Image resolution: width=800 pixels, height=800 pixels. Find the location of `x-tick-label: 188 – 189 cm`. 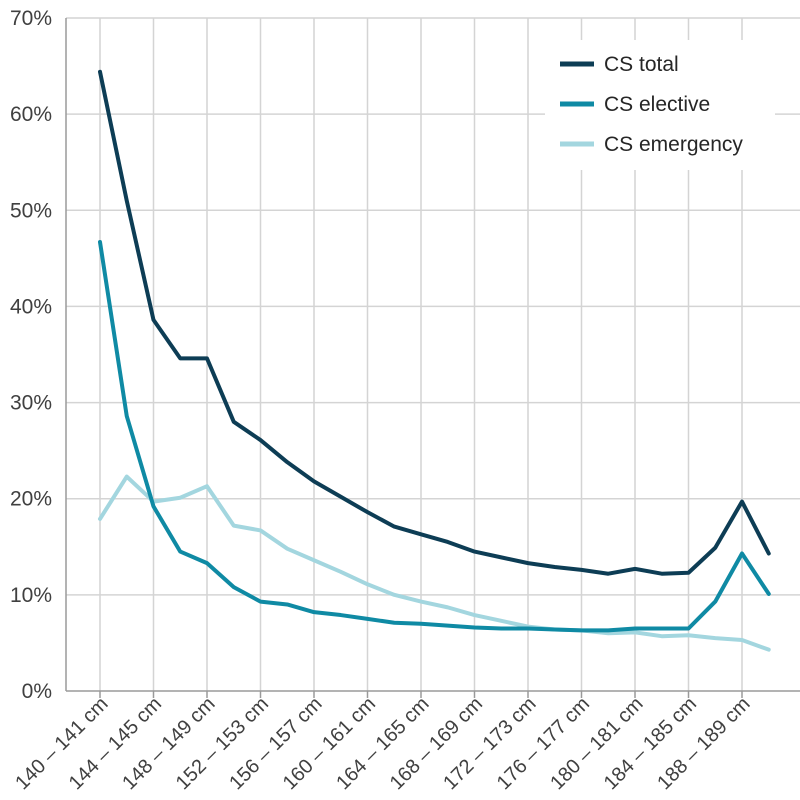

x-tick-label: 188 – 189 cm is located at coordinates (703, 743).